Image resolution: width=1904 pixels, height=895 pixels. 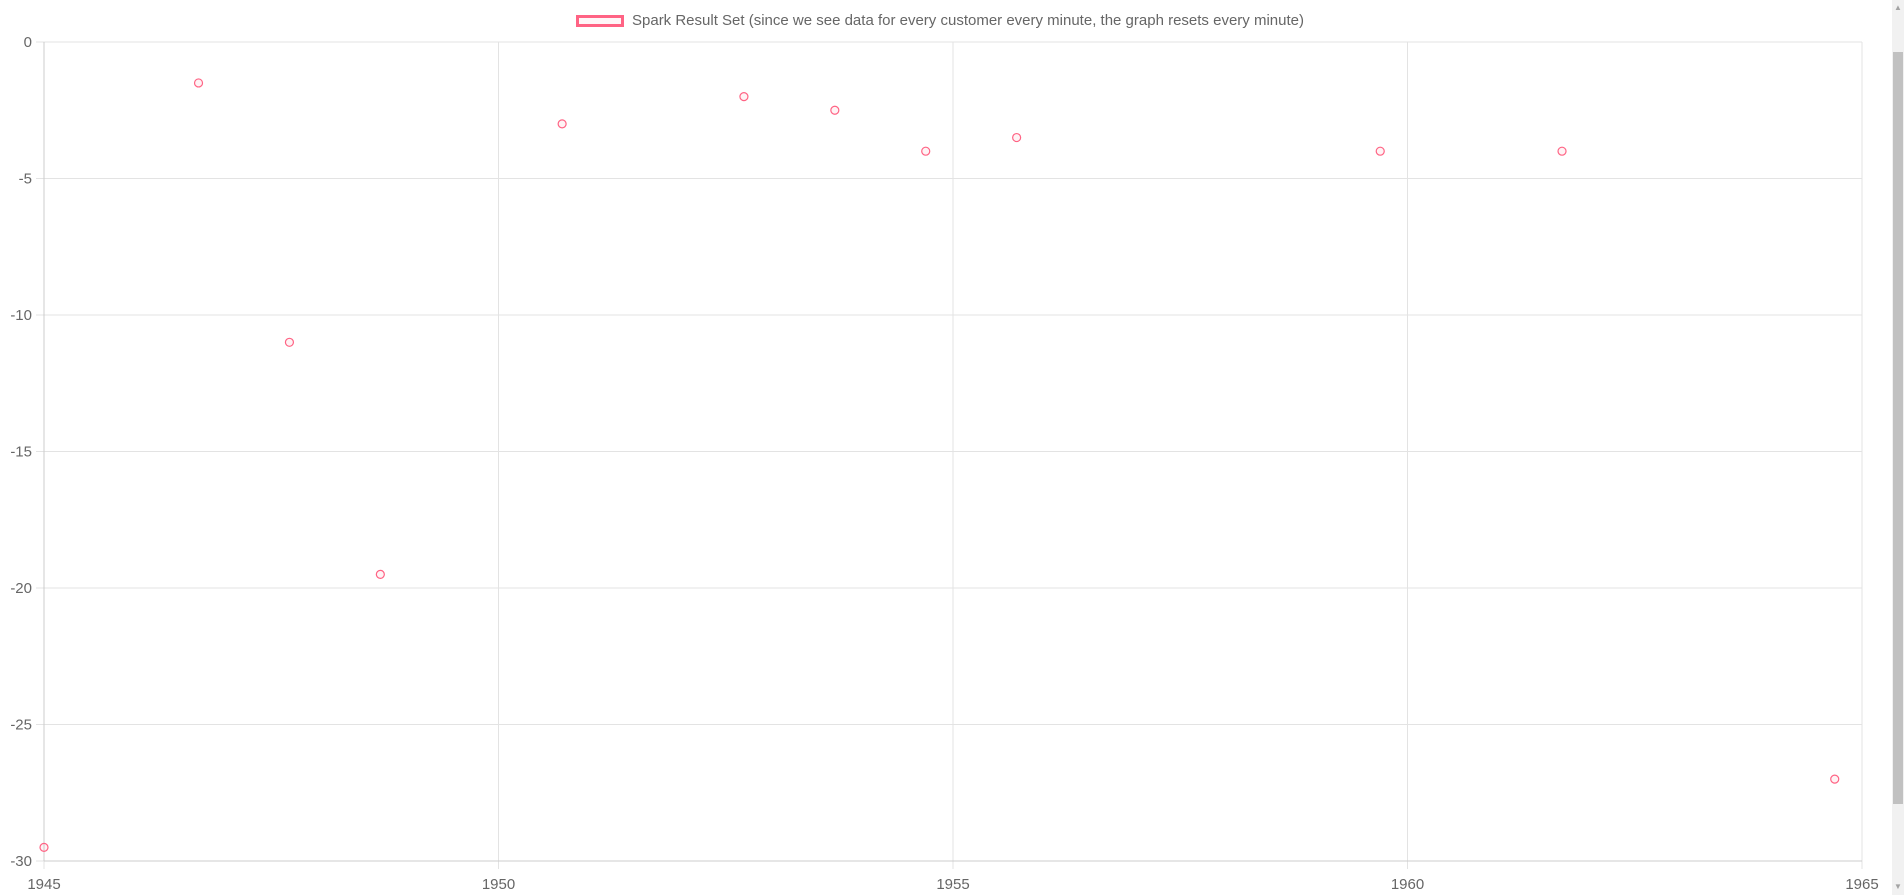 What do you see at coordinates (21, 725) in the screenshot?
I see `y-tick-label: -25` at bounding box center [21, 725].